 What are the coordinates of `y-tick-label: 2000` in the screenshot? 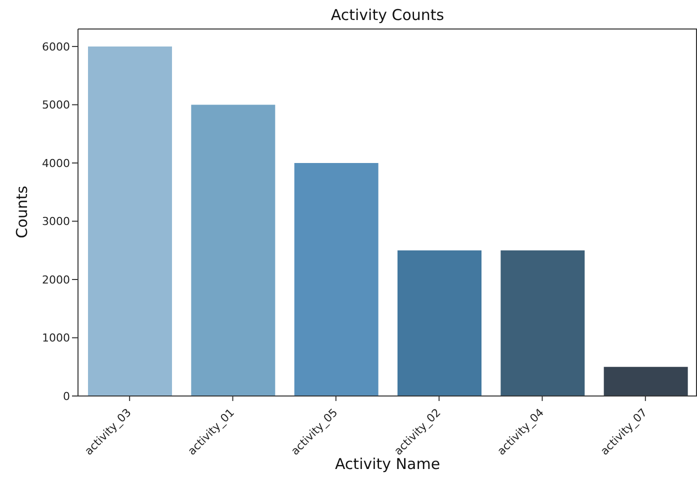 It's located at (56, 279).